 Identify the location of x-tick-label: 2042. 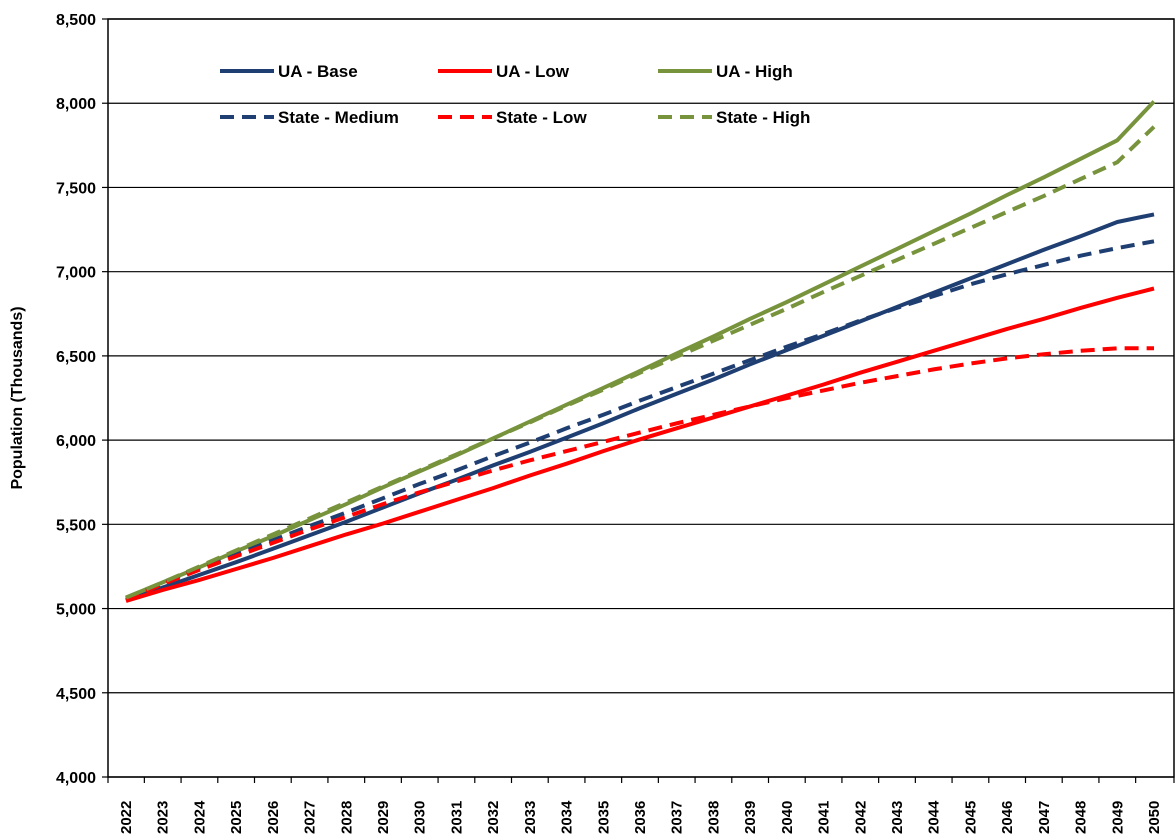
(860, 817).